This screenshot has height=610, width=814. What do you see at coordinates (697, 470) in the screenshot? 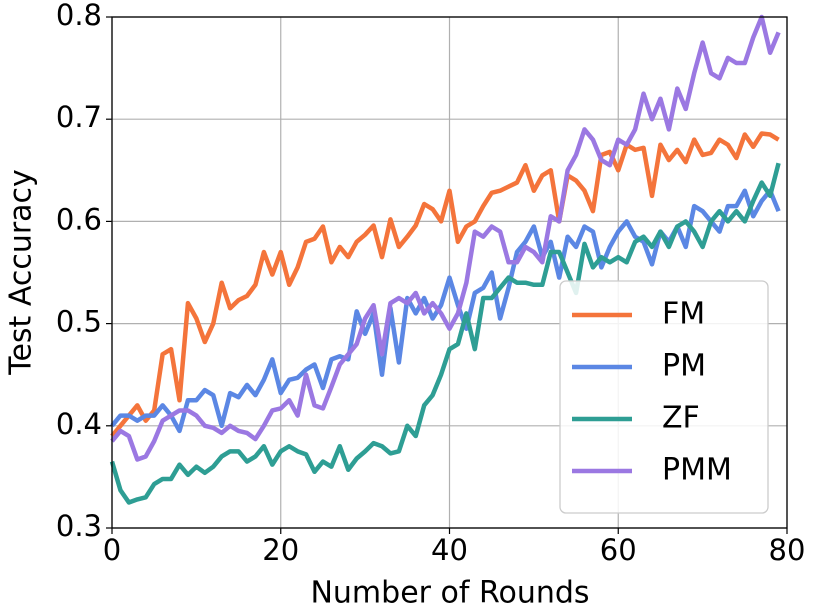
I see `legend-label: PMM` at bounding box center [697, 470].